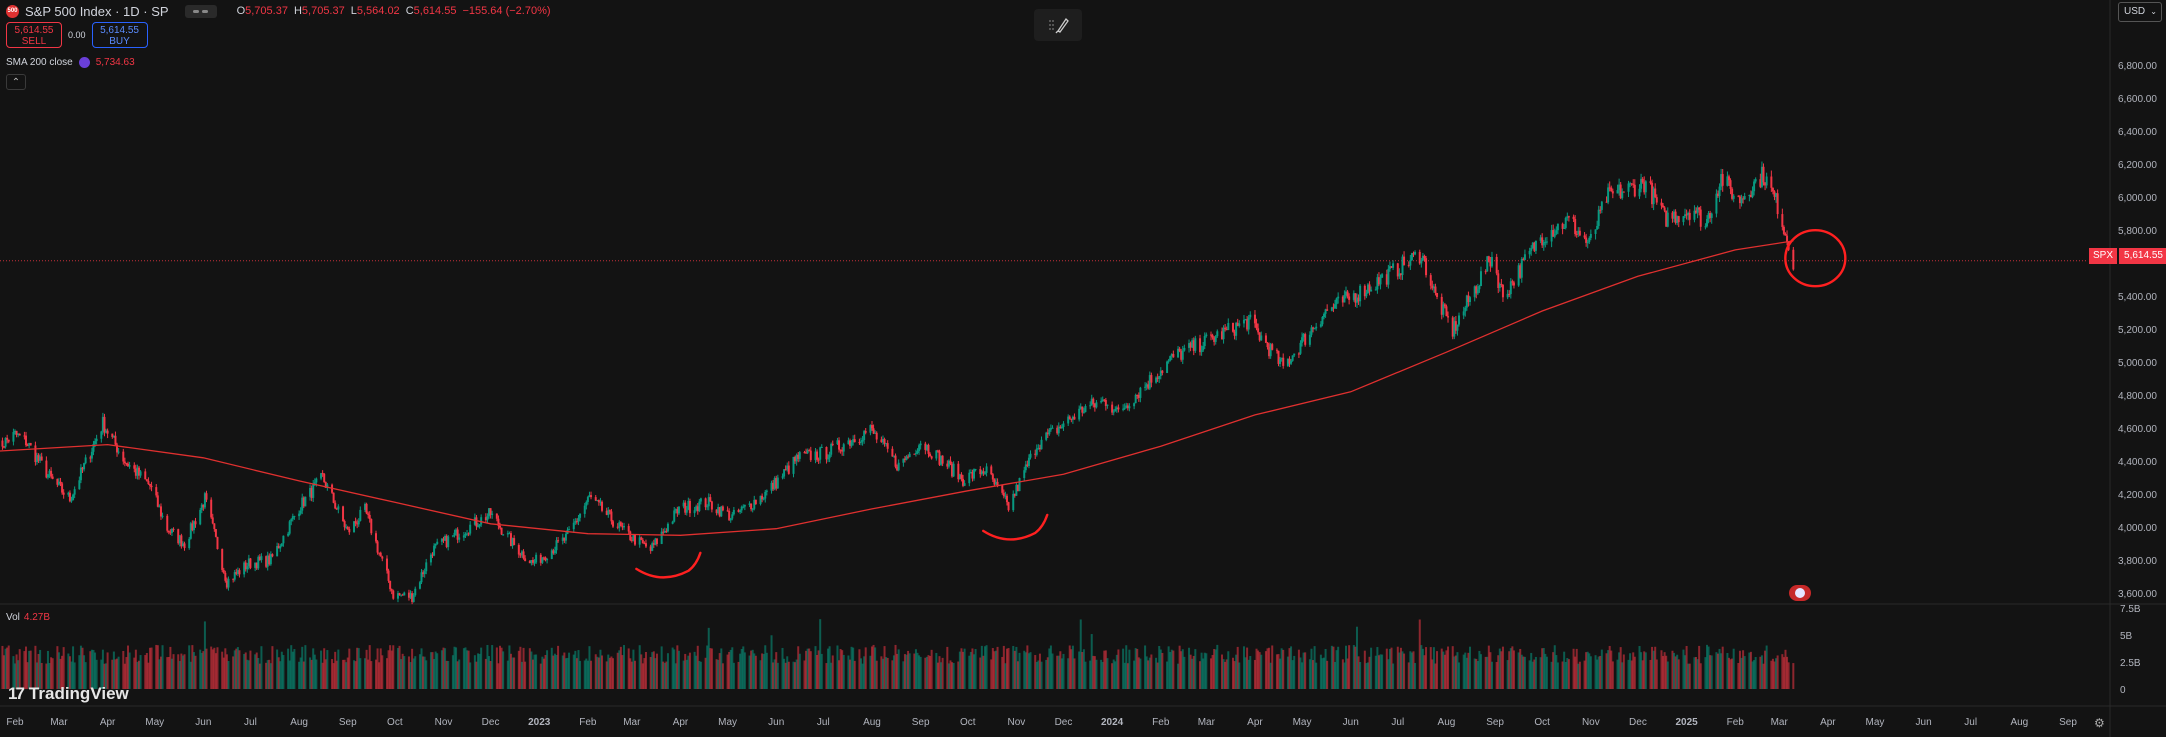 The width and height of the screenshot is (2166, 737). Describe the element at coordinates (77, 35) in the screenshot. I see `trade-buttons: 5,614.55 SELL 0.00 5,614.55 BUY` at that location.